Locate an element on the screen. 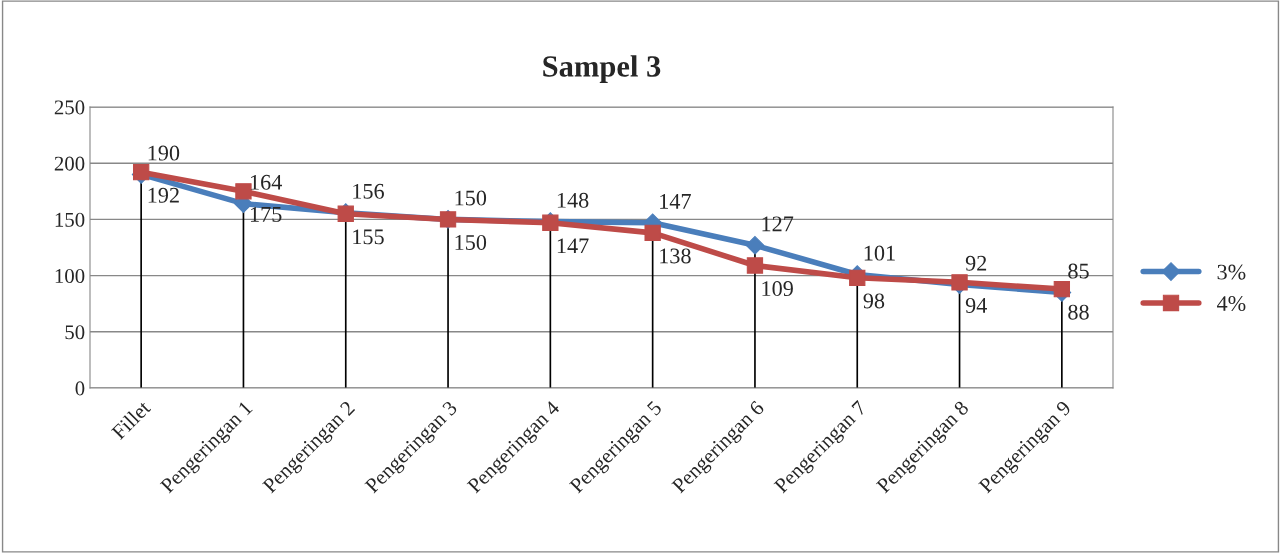 The height and width of the screenshot is (553, 1281). data-label: 190 is located at coordinates (164, 153).